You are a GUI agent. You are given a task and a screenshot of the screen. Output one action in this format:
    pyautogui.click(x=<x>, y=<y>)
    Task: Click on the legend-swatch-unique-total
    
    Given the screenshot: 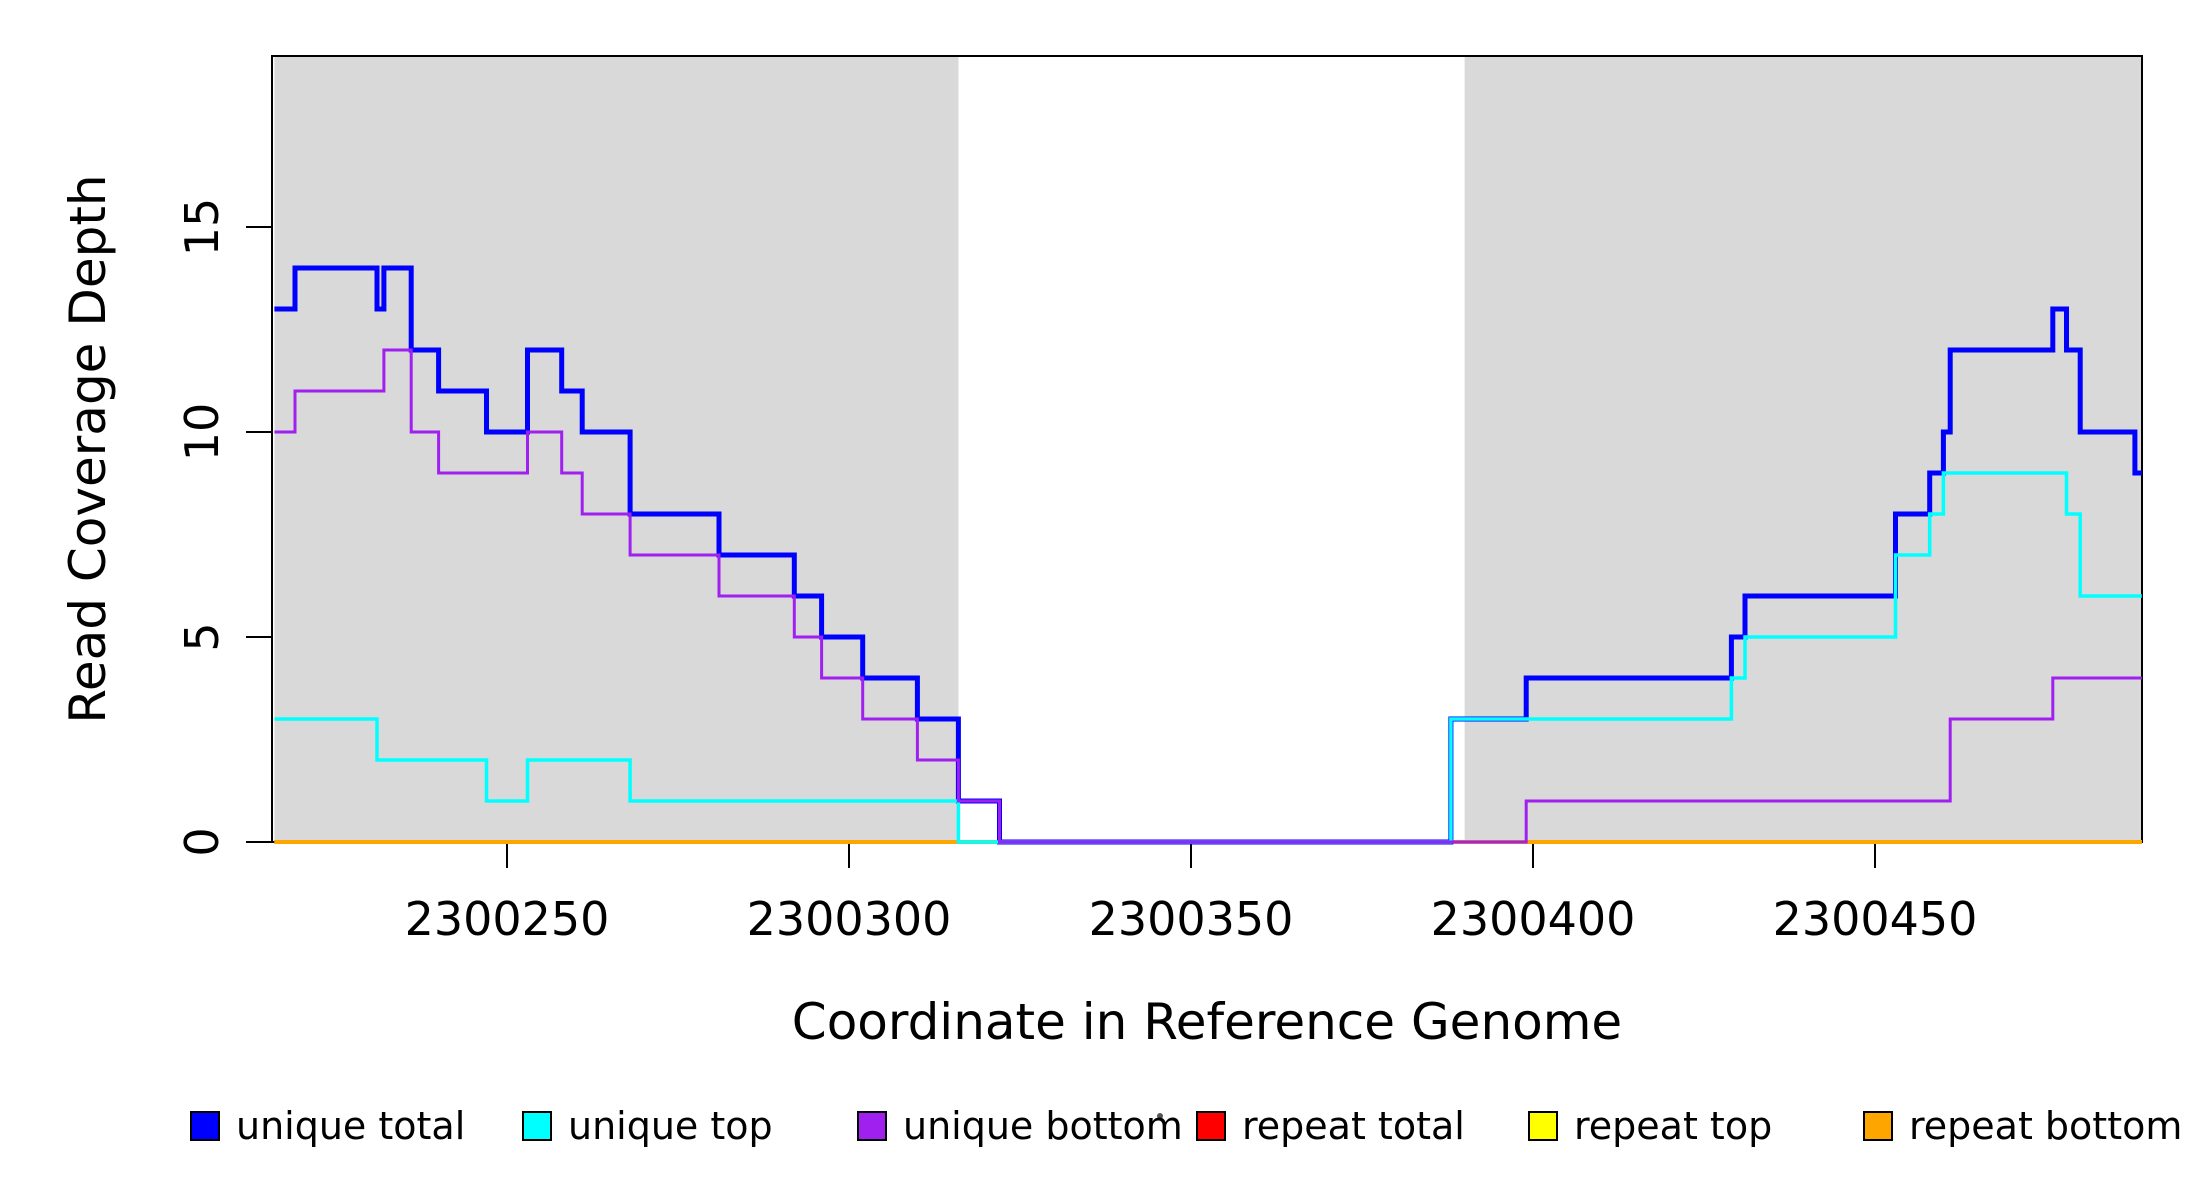 What is the action you would take?
    pyautogui.click(x=205, y=1126)
    